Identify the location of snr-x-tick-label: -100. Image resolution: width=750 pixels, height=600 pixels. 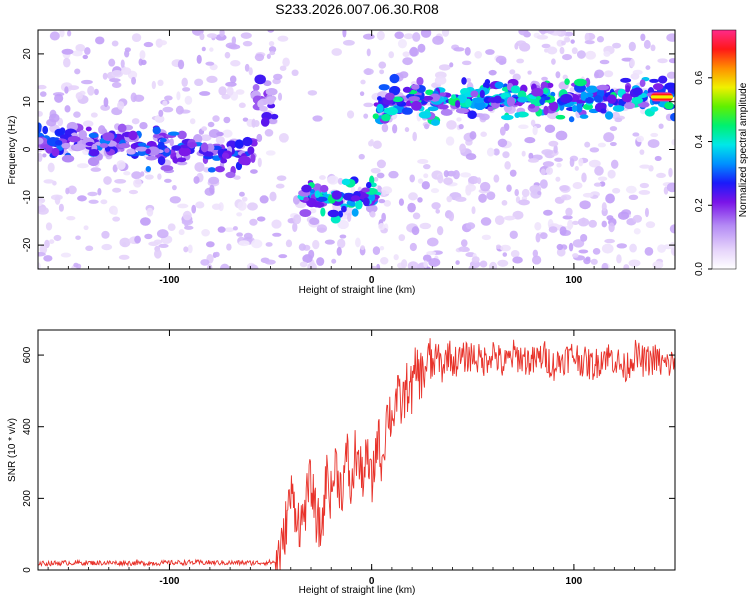
(169, 581).